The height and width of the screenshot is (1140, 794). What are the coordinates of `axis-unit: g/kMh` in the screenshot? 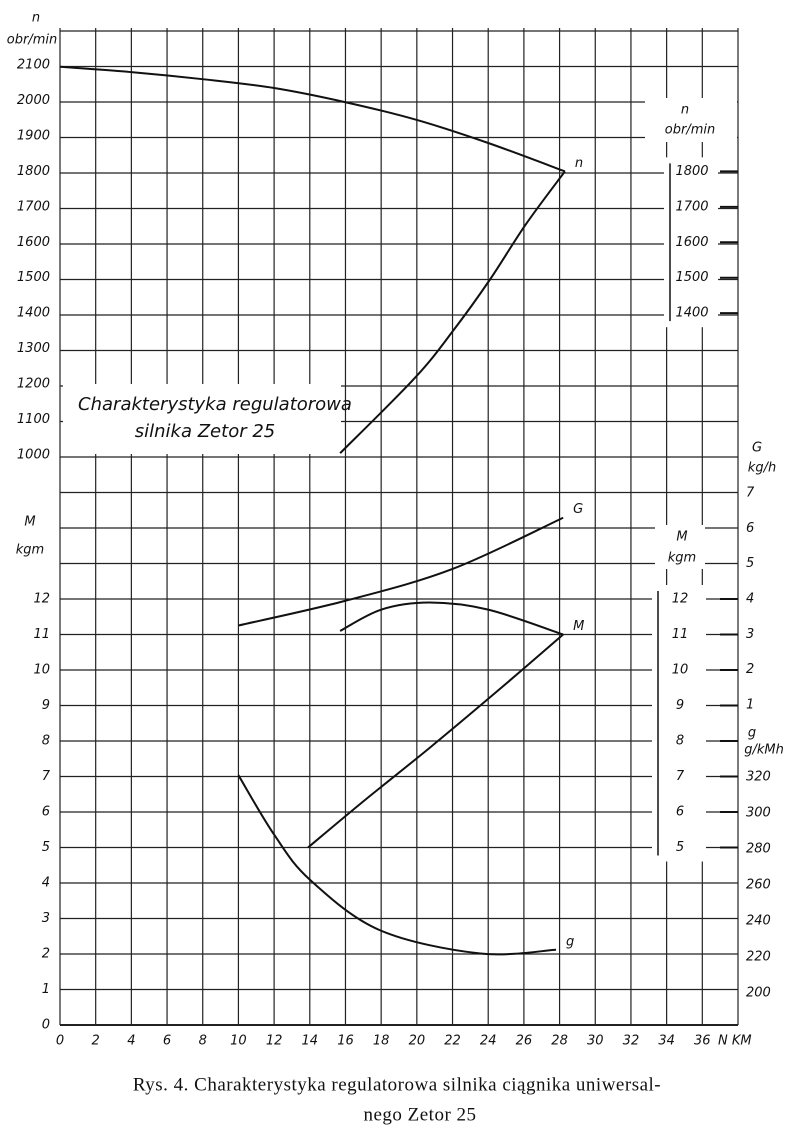 It's located at (764, 750).